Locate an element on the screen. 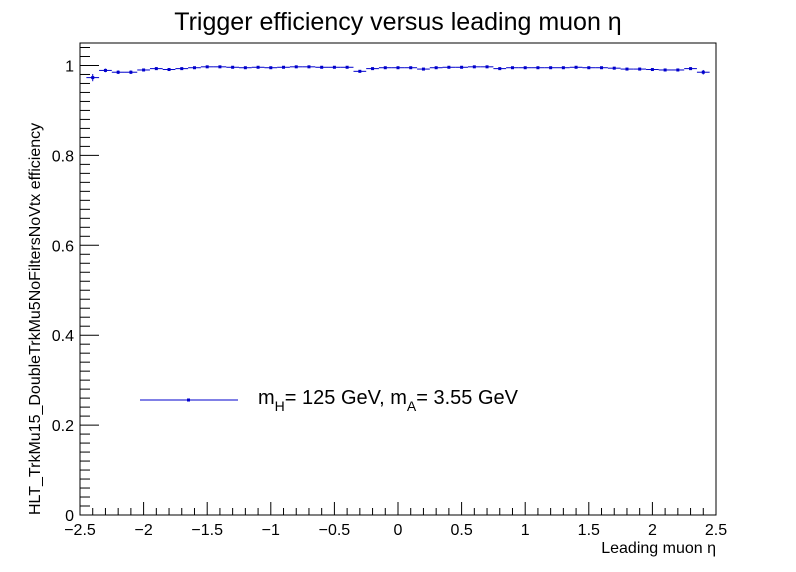 The height and width of the screenshot is (572, 796). legend-label-part: m is located at coordinates (266, 398).